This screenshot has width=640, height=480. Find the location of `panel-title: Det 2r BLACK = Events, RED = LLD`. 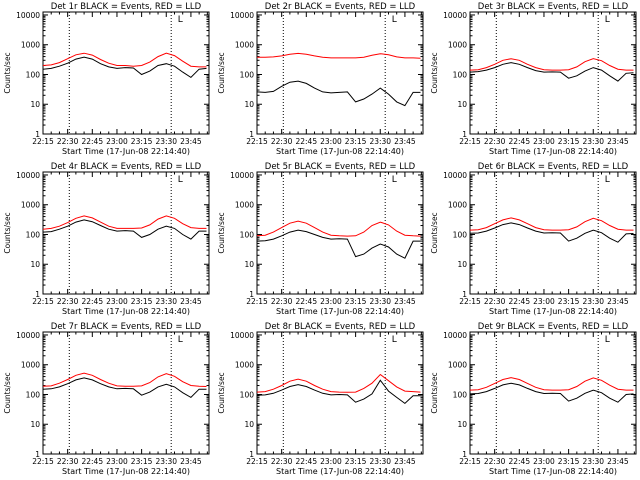

panel-title: Det 2r BLACK = Events, RED = LLD is located at coordinates (340, 7).